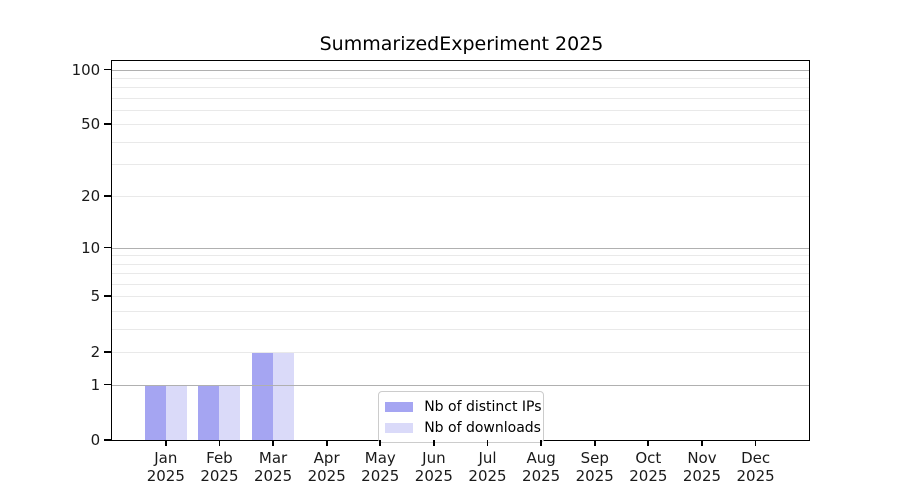 This screenshot has height=500, width=900. Describe the element at coordinates (433, 443) in the screenshot. I see `x-tick-jun` at that location.